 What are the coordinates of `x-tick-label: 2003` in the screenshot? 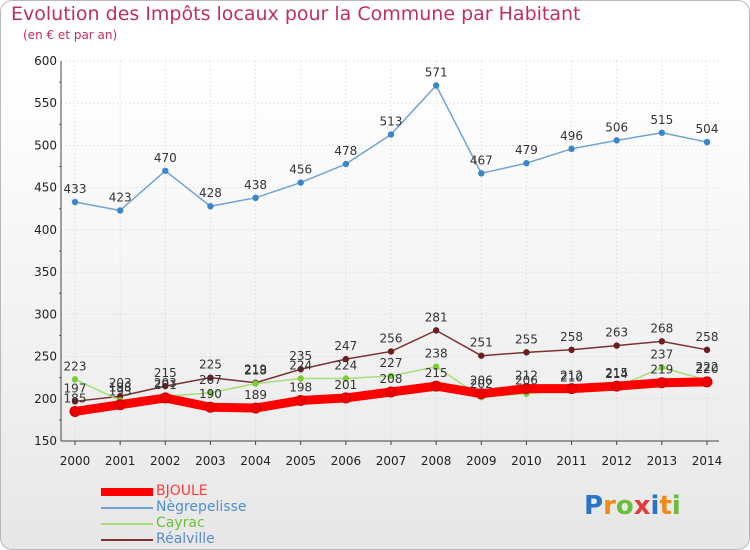 It's located at (210, 461).